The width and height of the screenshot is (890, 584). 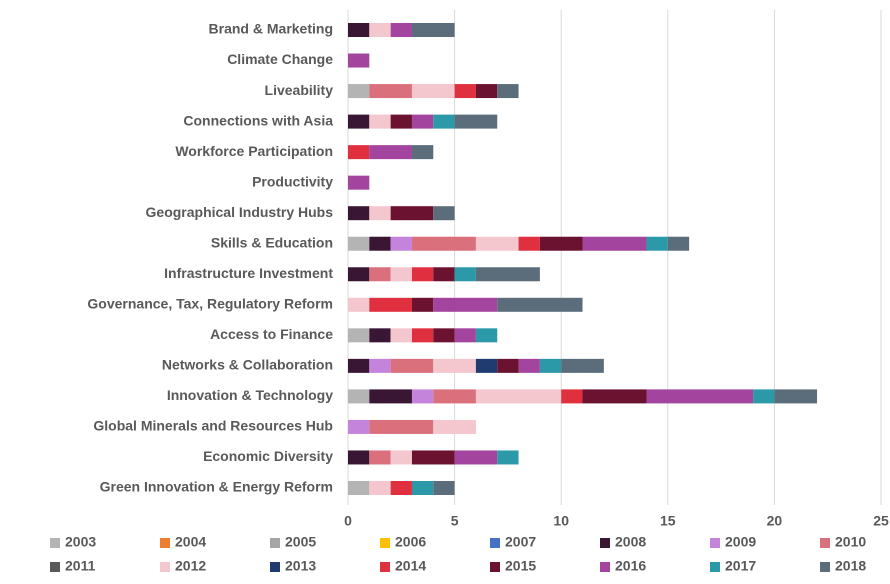 What do you see at coordinates (300, 566) in the screenshot?
I see `legend-label: 2013` at bounding box center [300, 566].